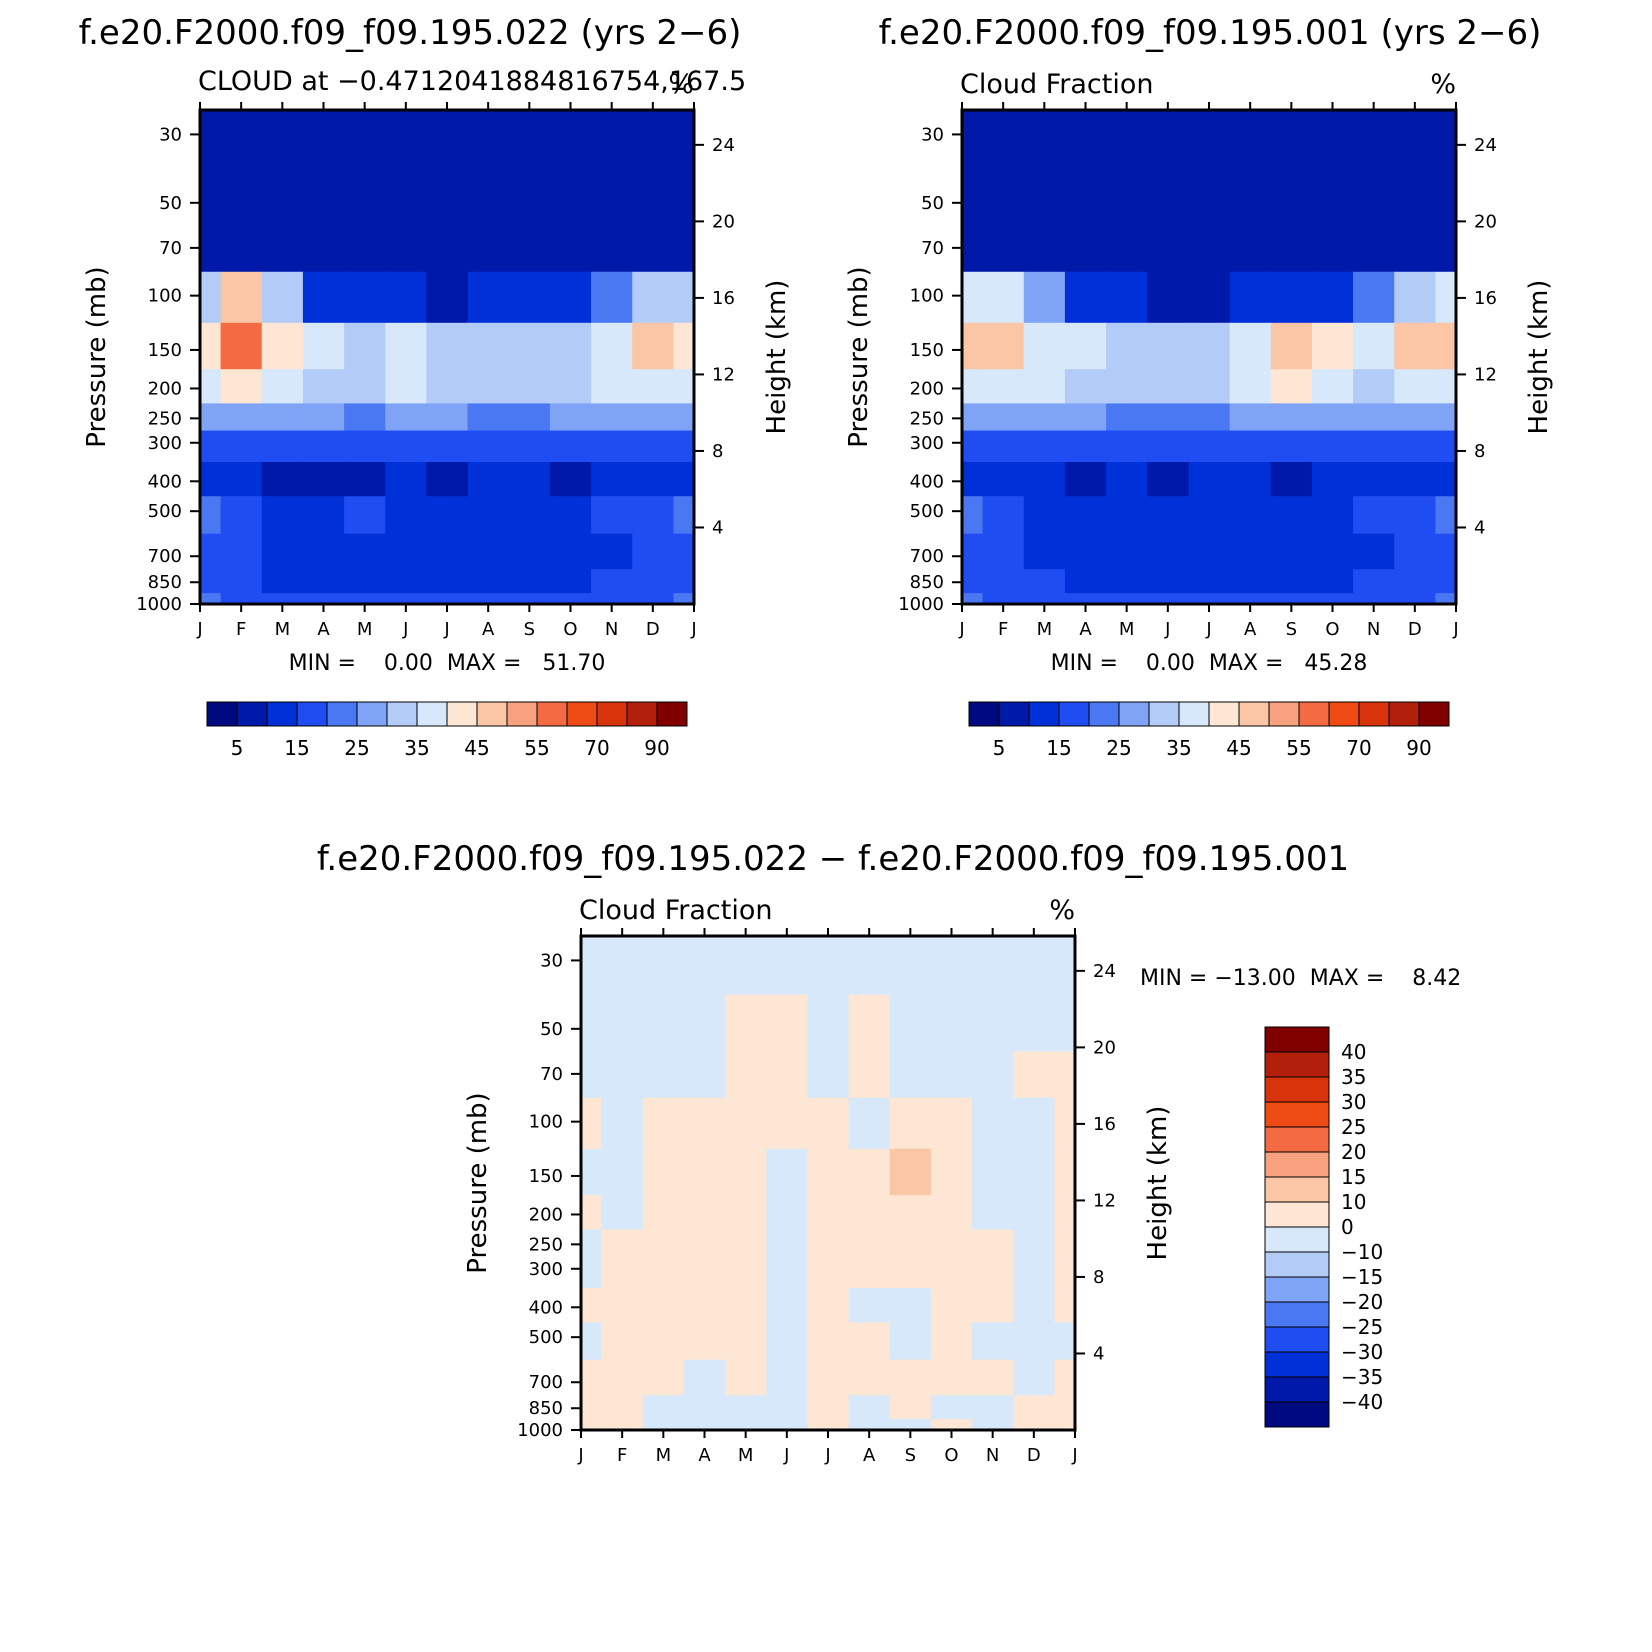 The width and height of the screenshot is (1652, 1652). I want to click on panel-1-contour-field, so click(447, 357).